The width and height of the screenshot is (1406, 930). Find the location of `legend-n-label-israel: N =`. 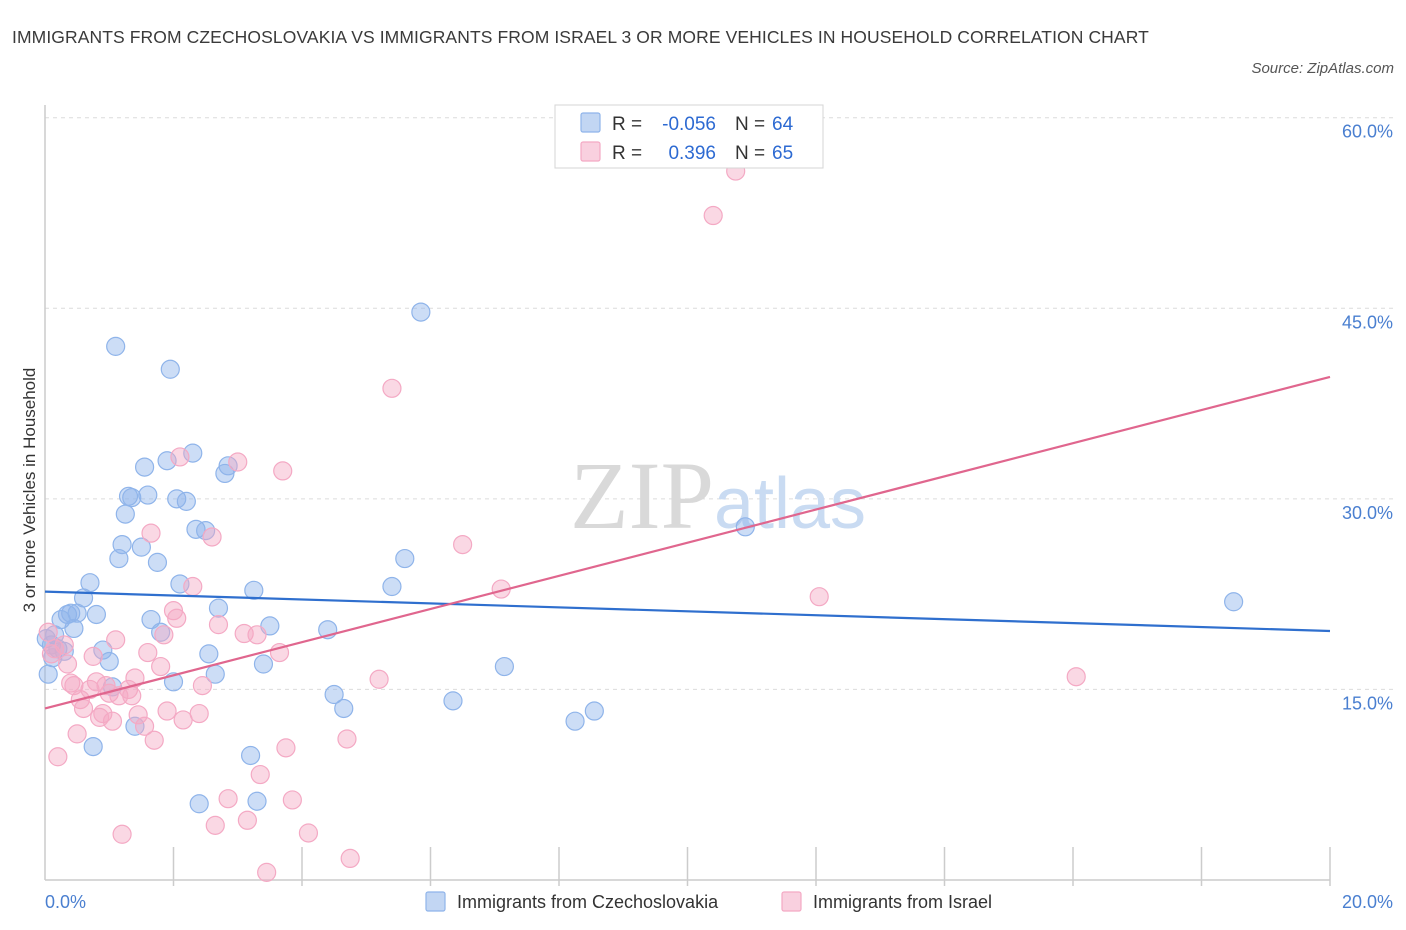

legend-n-label-israel: N = is located at coordinates (750, 153).